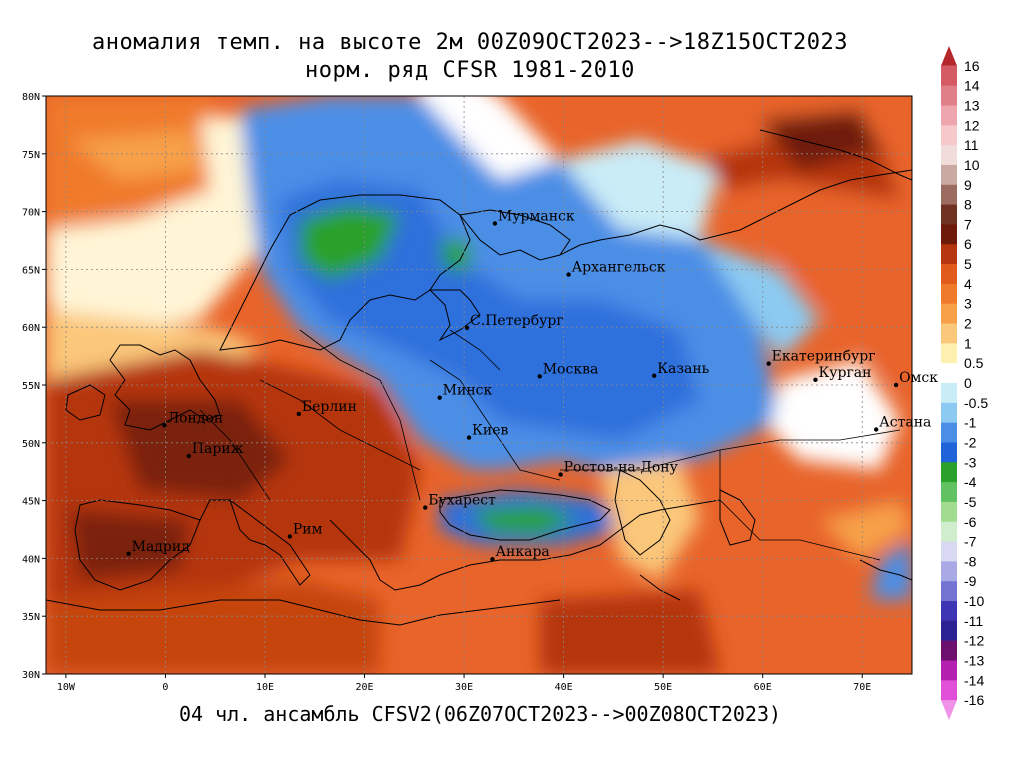 The height and width of the screenshot is (768, 1024). I want to click on colorbar-label: 10, so click(972, 165).